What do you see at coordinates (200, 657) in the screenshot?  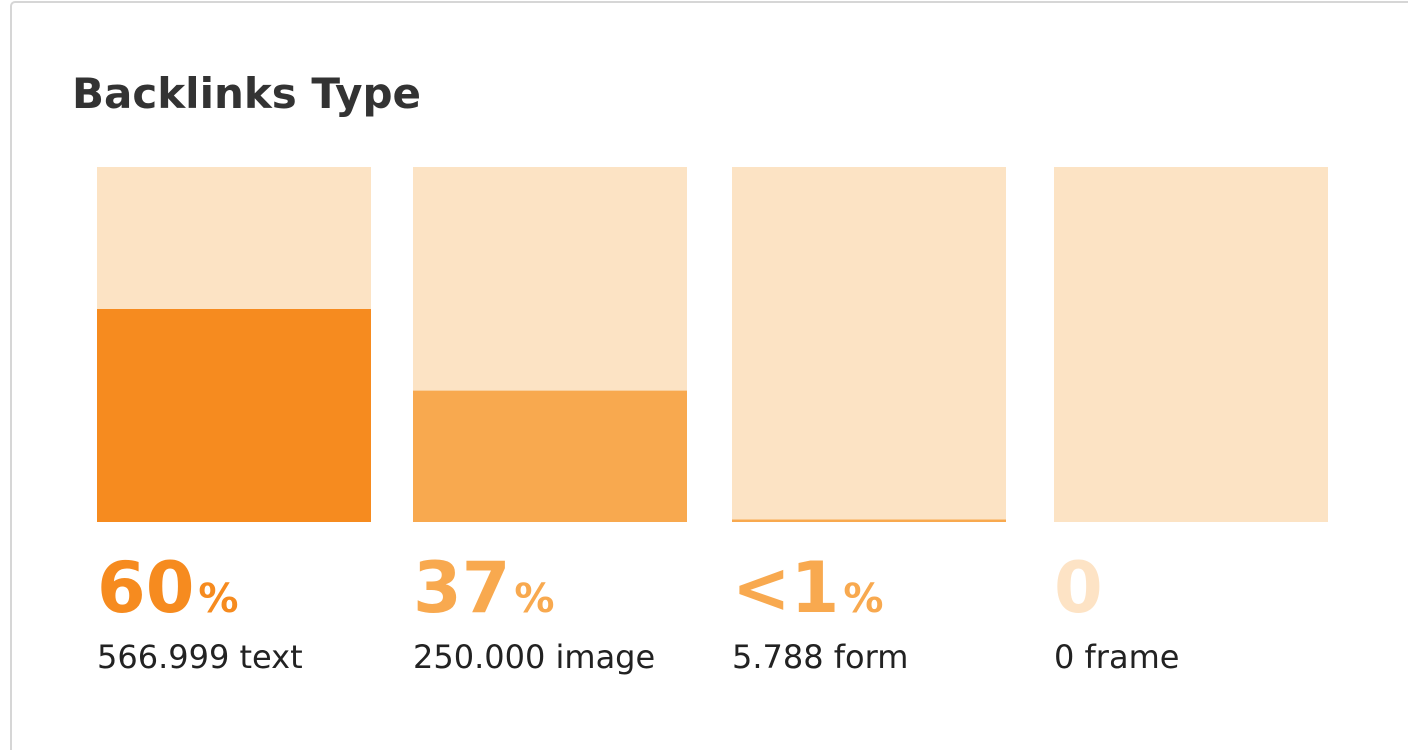 I see `category-label: 566.999 text` at bounding box center [200, 657].